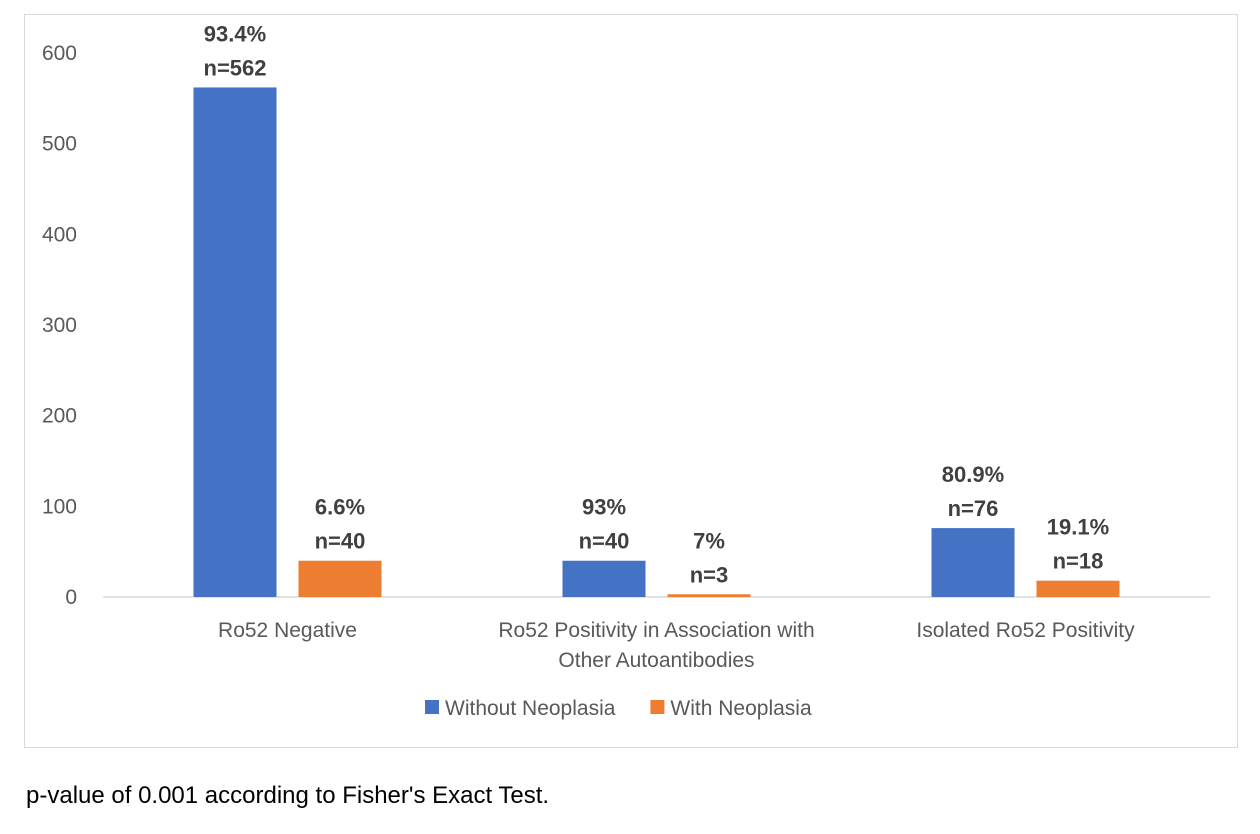 This screenshot has height=834, width=1260. Describe the element at coordinates (604, 507) in the screenshot. I see `data-label: 93%` at that location.